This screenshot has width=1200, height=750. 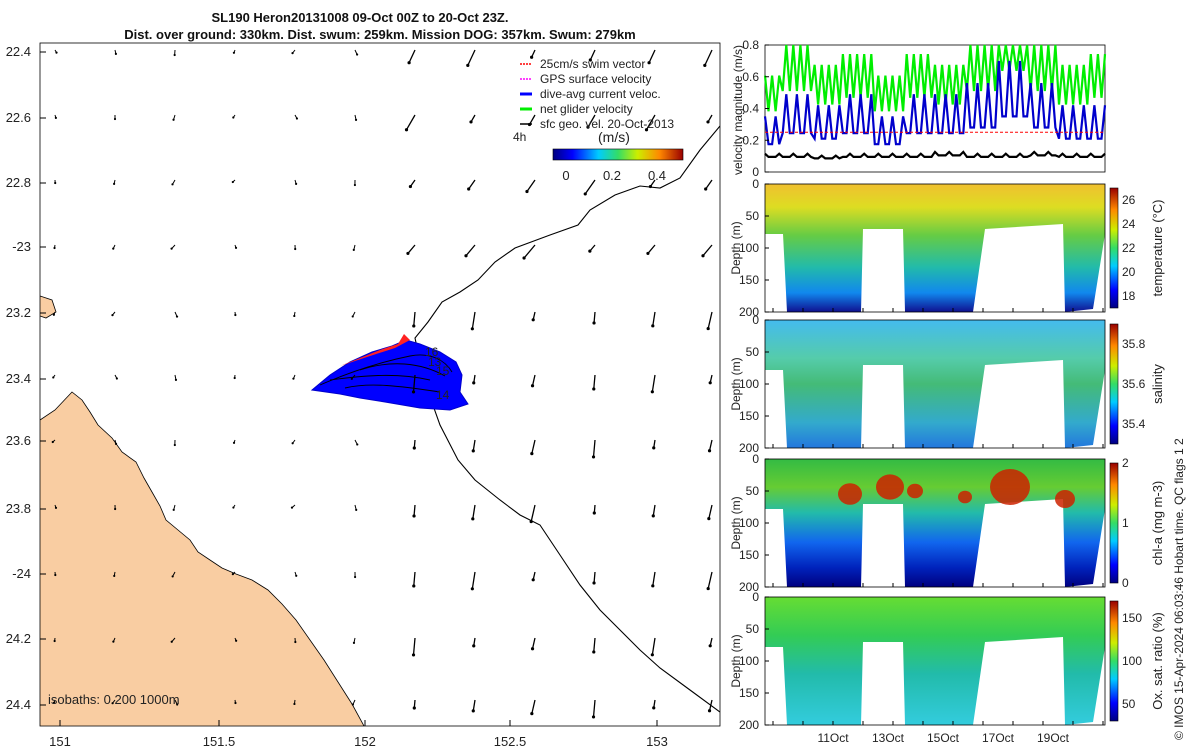 I want to click on date-tick-label: 17Oct, so click(x=998, y=738).